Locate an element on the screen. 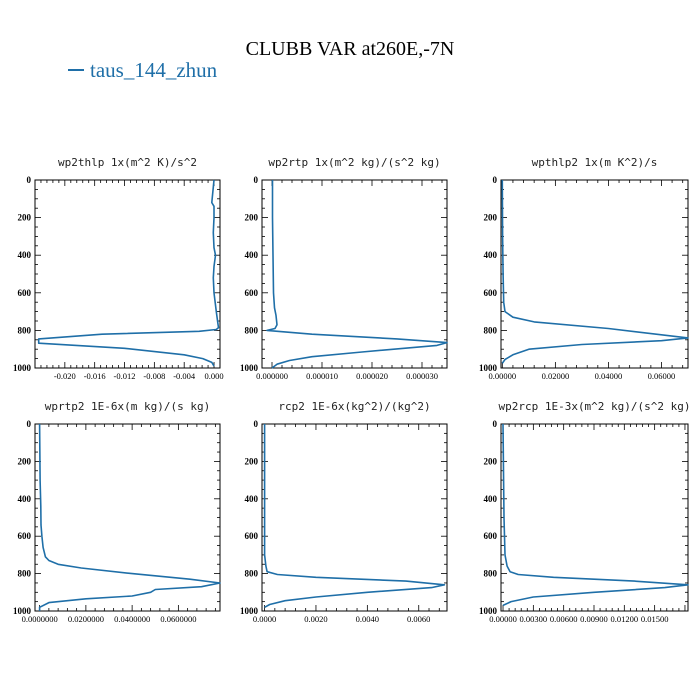 The image size is (700, 700). x-tick-label: 0.04000 is located at coordinates (609, 376).